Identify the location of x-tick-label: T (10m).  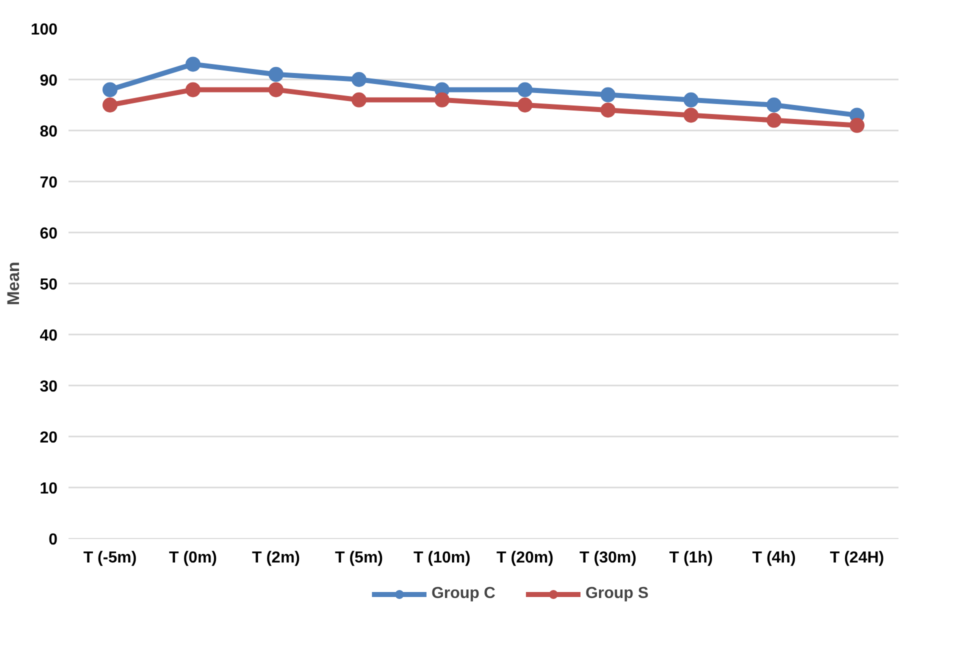
(442, 558).